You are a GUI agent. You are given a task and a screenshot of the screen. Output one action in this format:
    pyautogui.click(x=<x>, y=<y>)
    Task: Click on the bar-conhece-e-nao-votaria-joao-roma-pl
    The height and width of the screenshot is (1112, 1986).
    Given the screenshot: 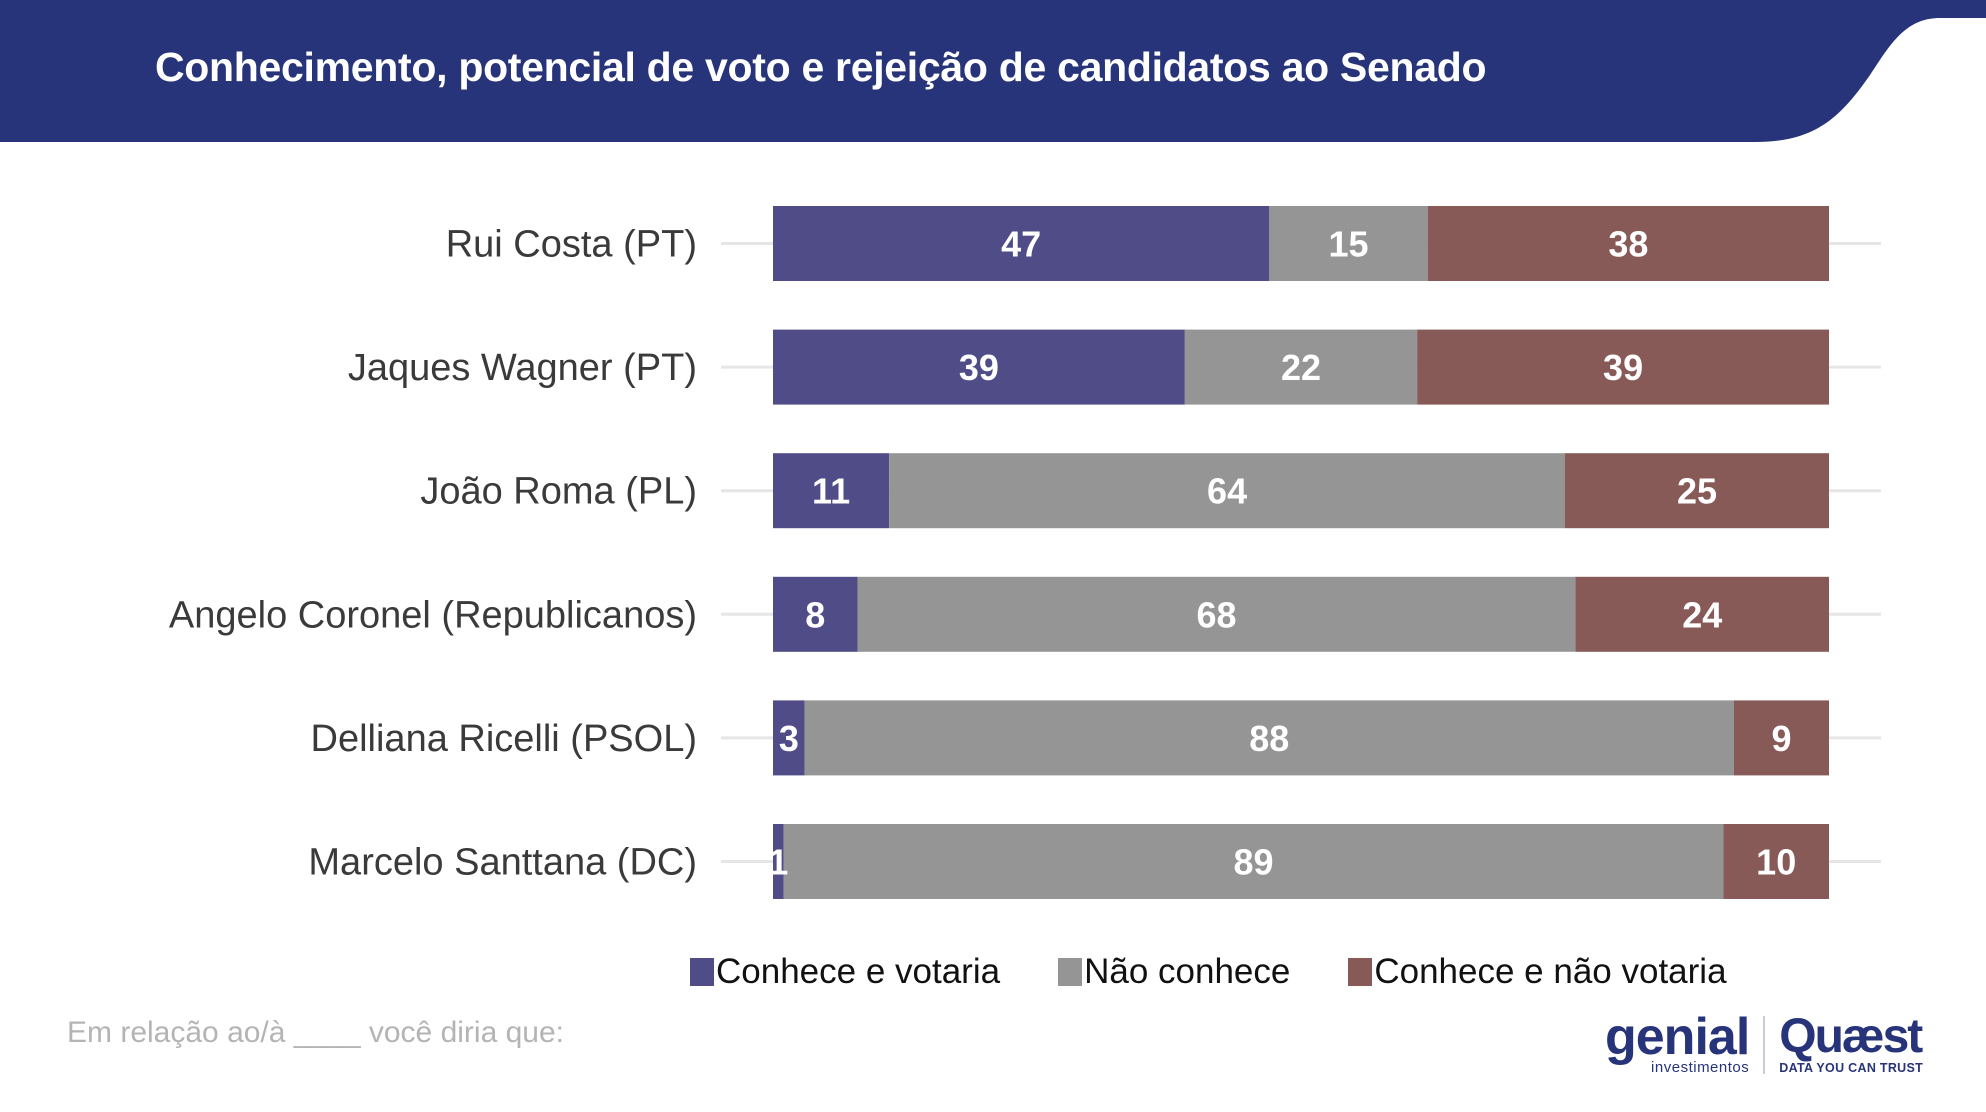 What is the action you would take?
    pyautogui.click(x=1697, y=491)
    